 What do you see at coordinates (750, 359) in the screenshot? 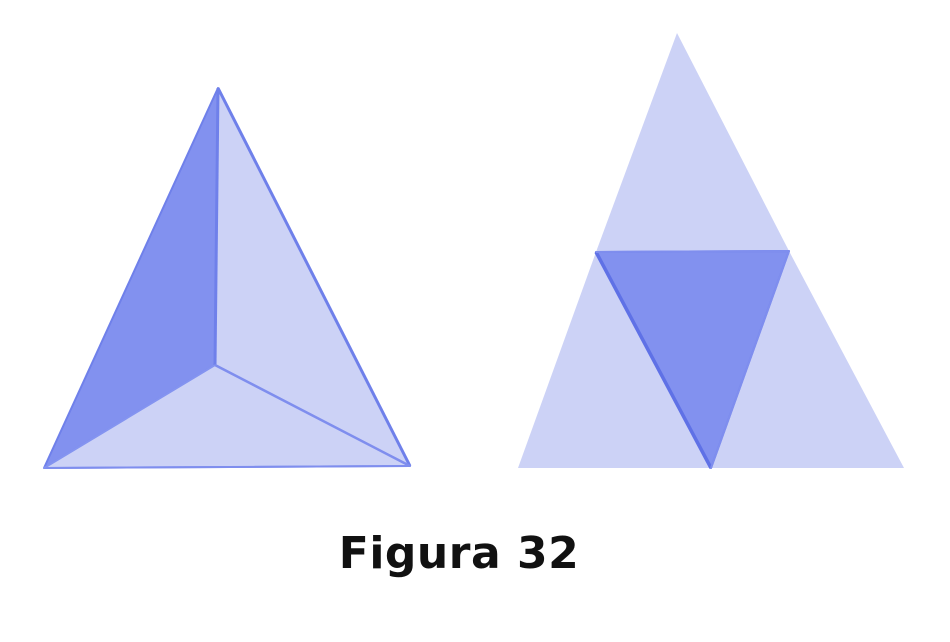
I see `net-center-right-edge` at bounding box center [750, 359].